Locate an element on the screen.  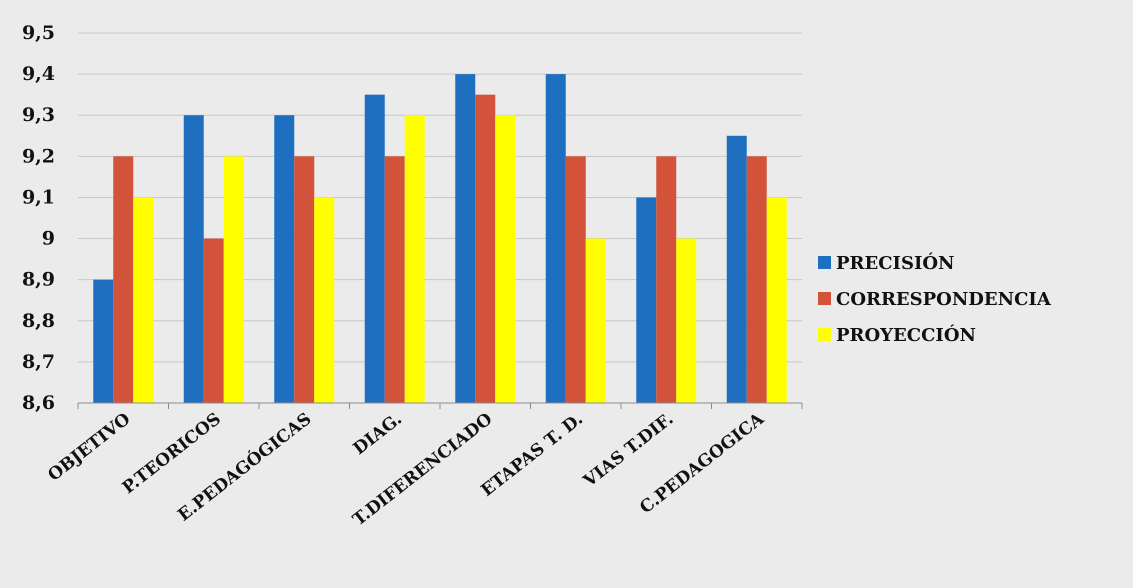
y-tick-label: 9,5 is located at coordinates (38, 33).